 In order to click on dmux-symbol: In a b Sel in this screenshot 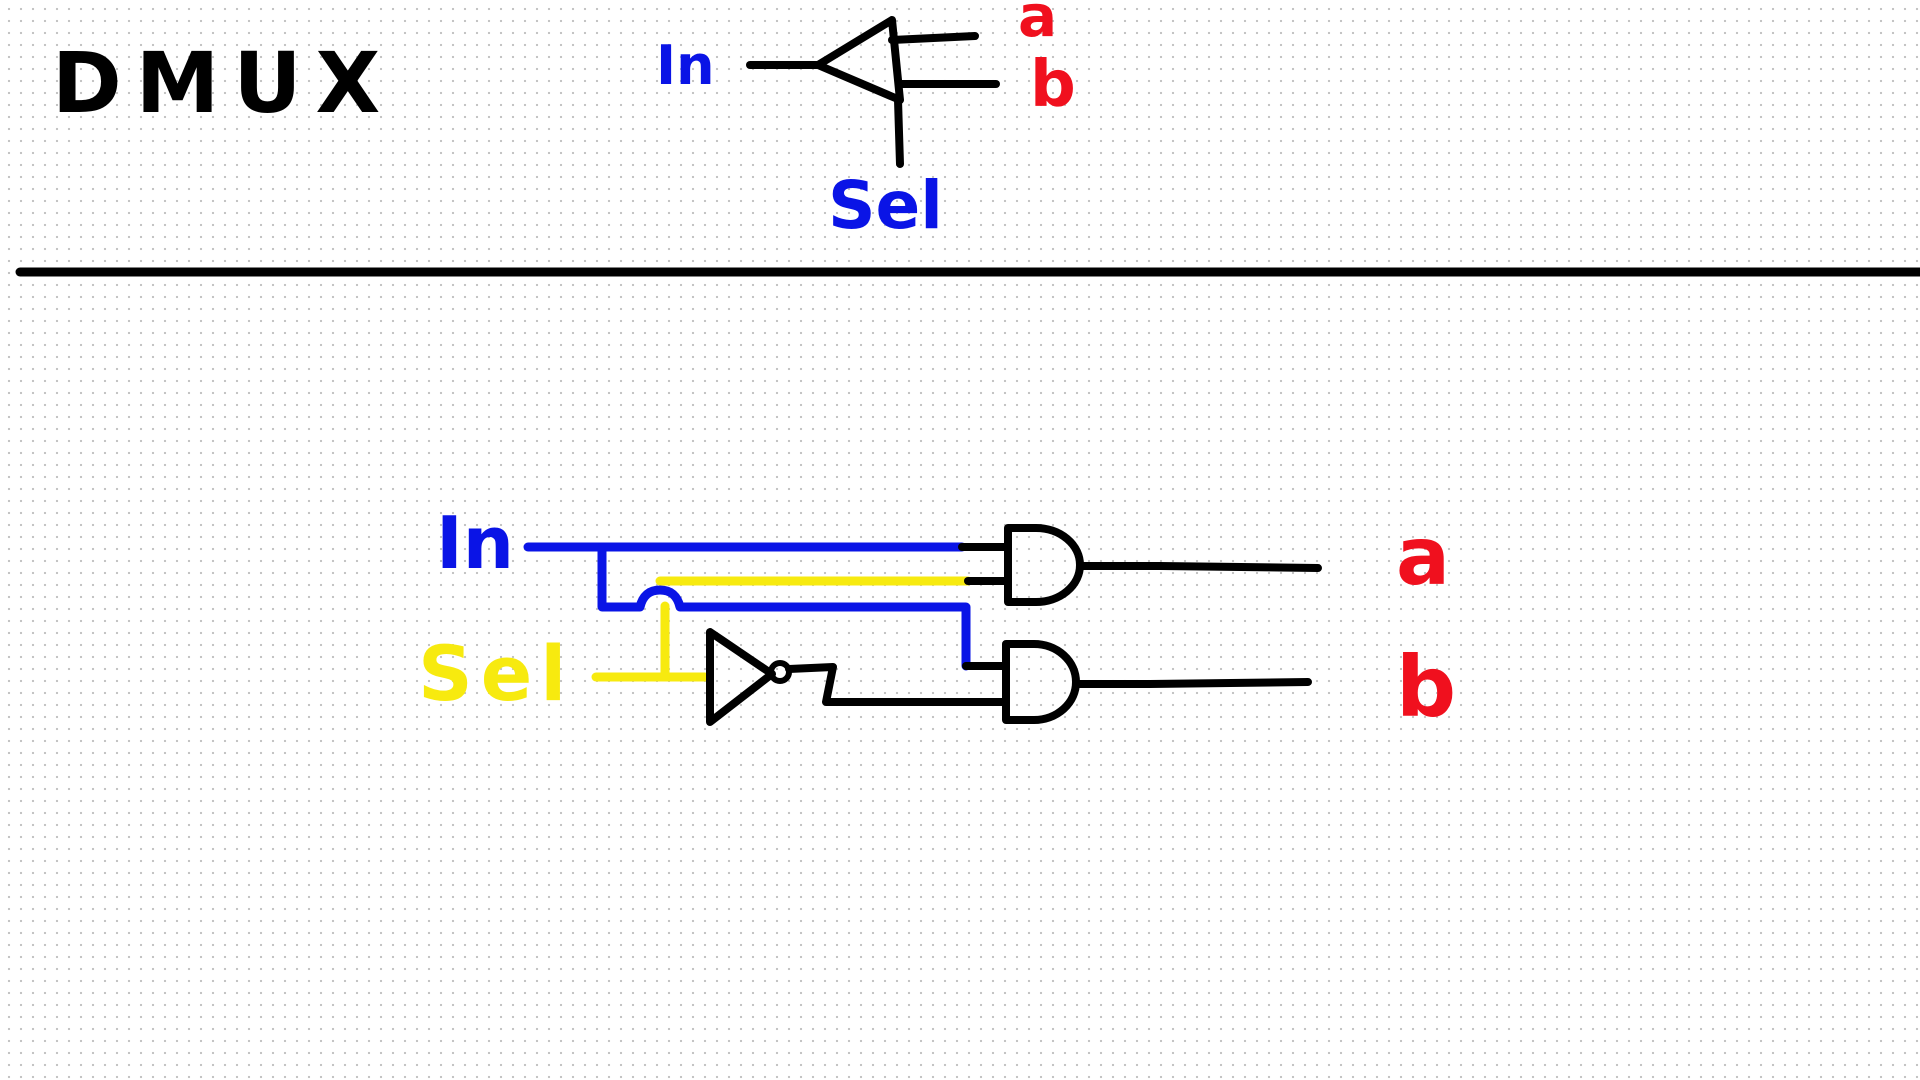, I will do `click(866, 122)`.